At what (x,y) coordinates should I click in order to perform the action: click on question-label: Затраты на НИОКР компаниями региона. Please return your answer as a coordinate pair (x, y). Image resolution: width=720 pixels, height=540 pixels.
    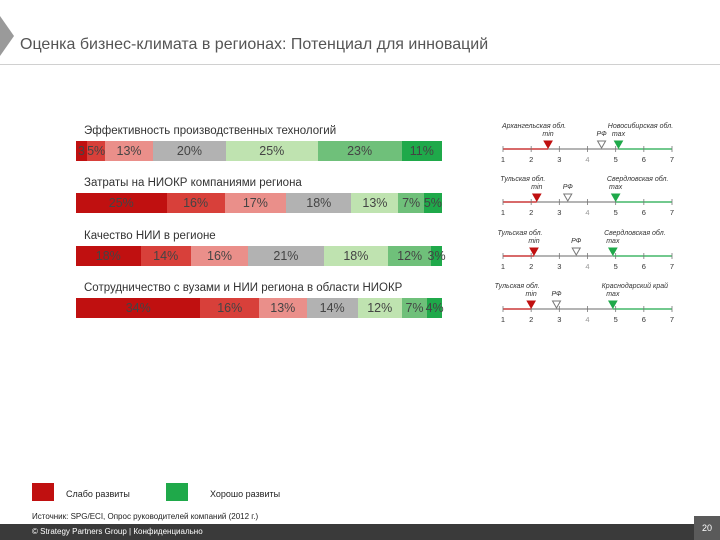
    Looking at the image, I should click on (193, 183).